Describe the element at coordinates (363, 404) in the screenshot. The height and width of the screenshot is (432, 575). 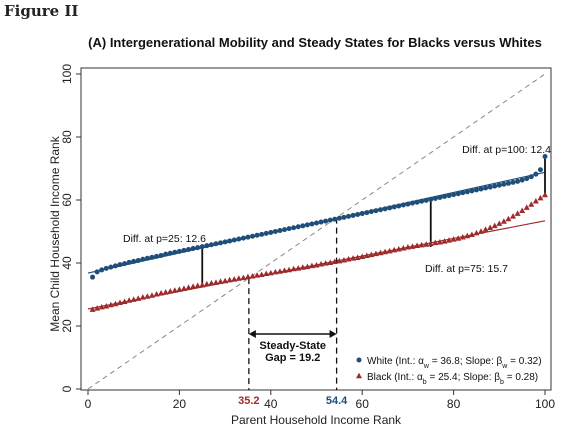
I see `x-tick-label: 60` at that location.